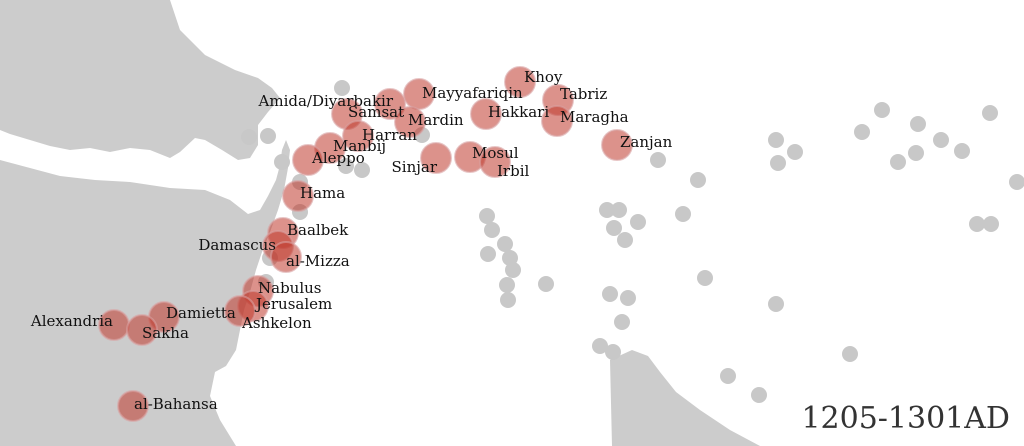  What do you see at coordinates (165, 333) in the screenshot?
I see `city-label: Sakha` at bounding box center [165, 333].